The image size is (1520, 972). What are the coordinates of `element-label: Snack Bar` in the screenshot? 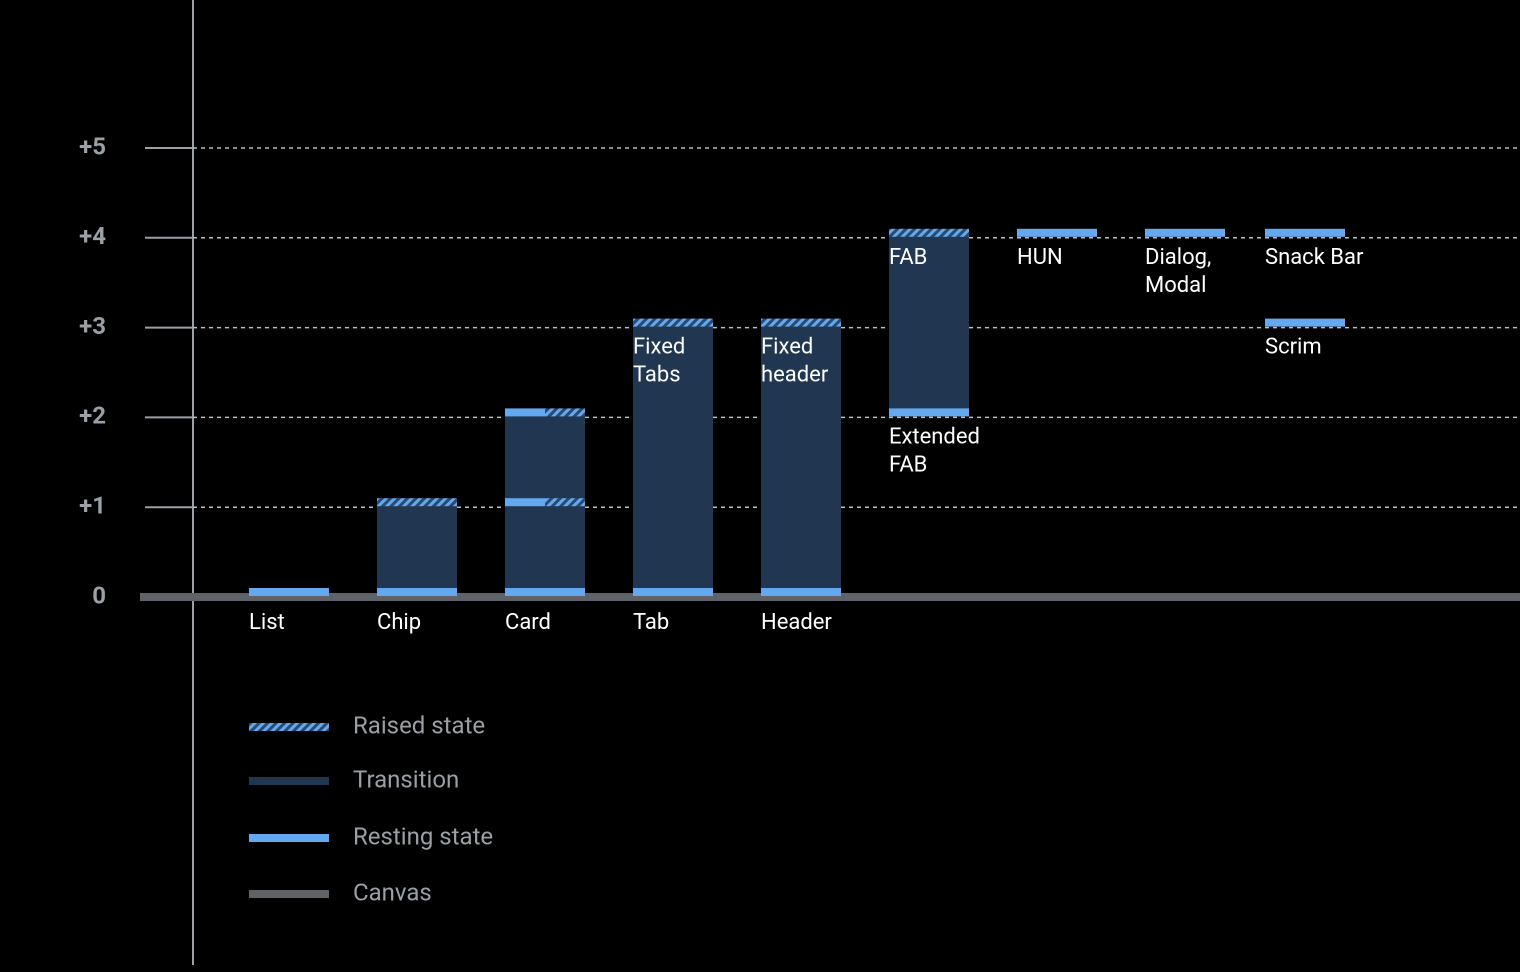 It's located at (1314, 257).